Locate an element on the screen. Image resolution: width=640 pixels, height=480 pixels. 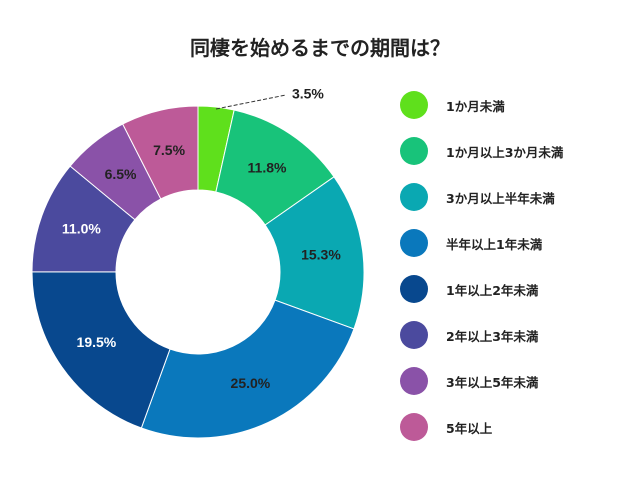
legend-item: 1か月以上3か月未満 is located at coordinates (517, 151).